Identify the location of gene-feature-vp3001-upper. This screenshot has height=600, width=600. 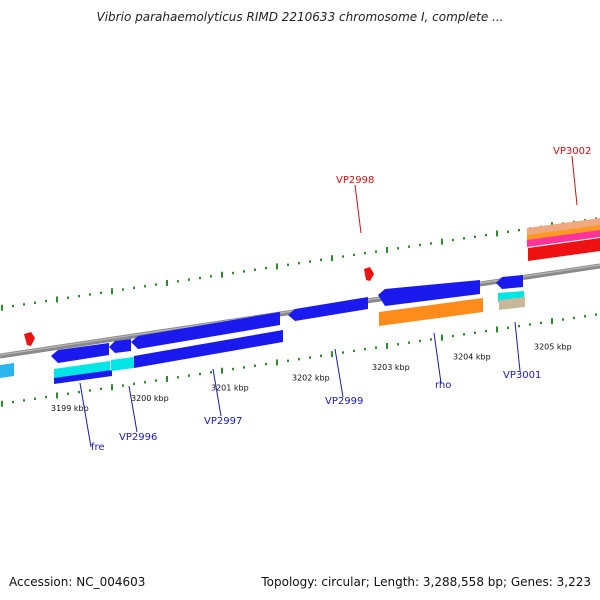
(509, 282).